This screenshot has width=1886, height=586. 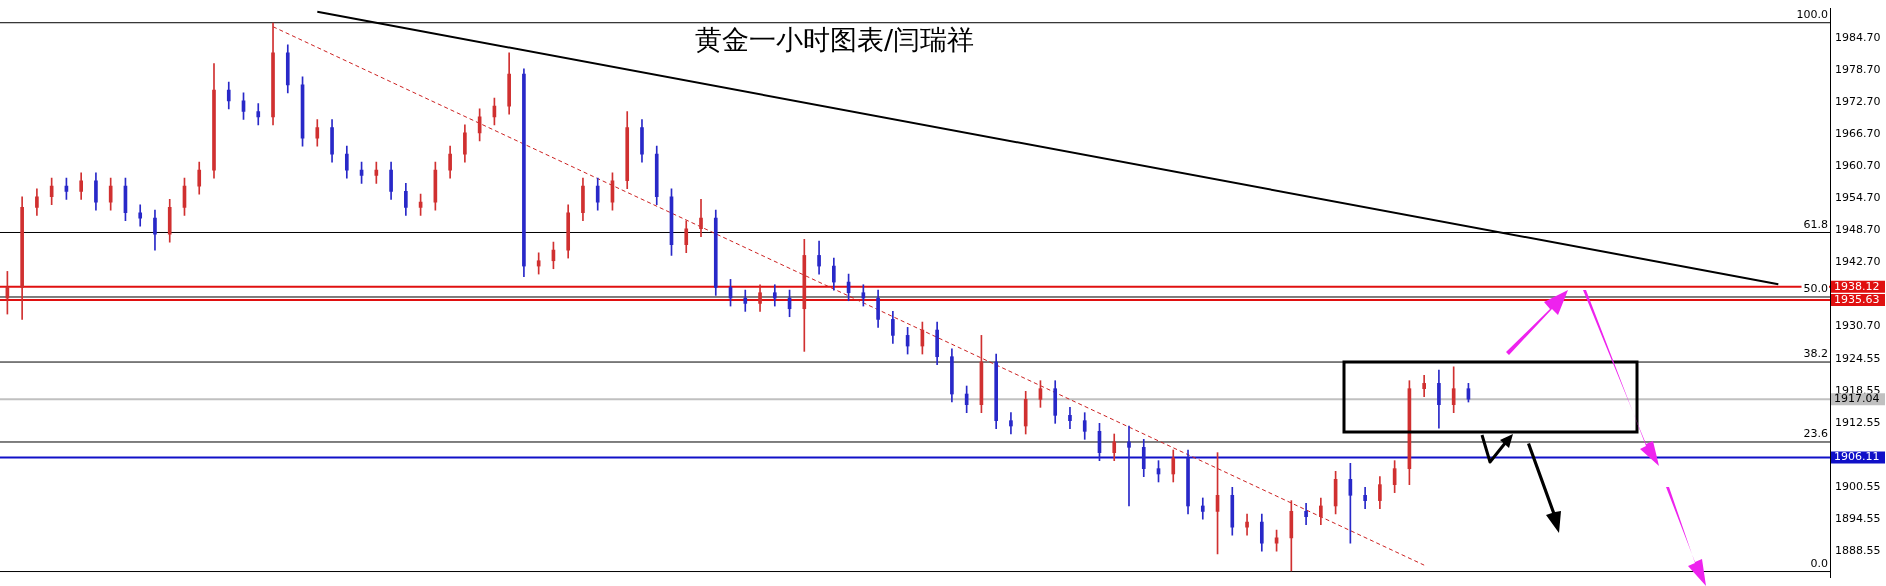 What do you see at coordinates (1858, 38) in the screenshot?
I see `y-tick-label: 1984.70` at bounding box center [1858, 38].